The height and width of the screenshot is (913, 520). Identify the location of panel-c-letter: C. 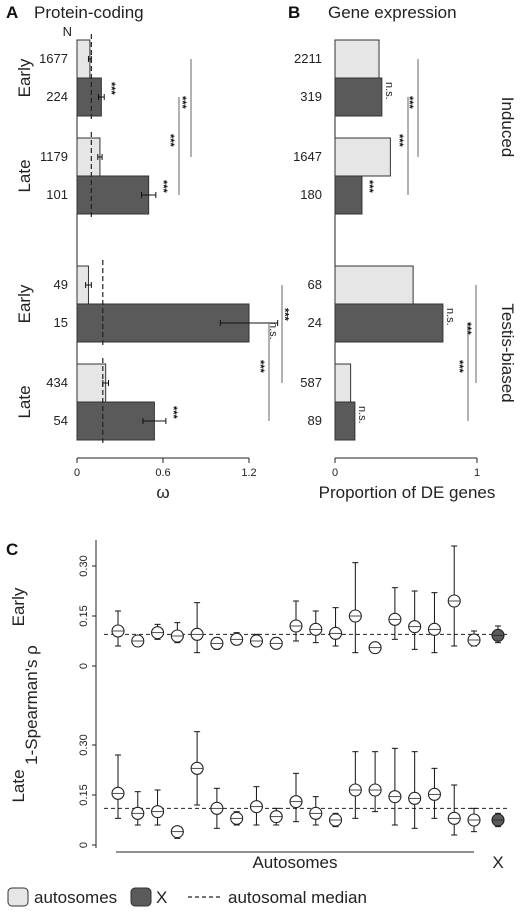
(12, 549).